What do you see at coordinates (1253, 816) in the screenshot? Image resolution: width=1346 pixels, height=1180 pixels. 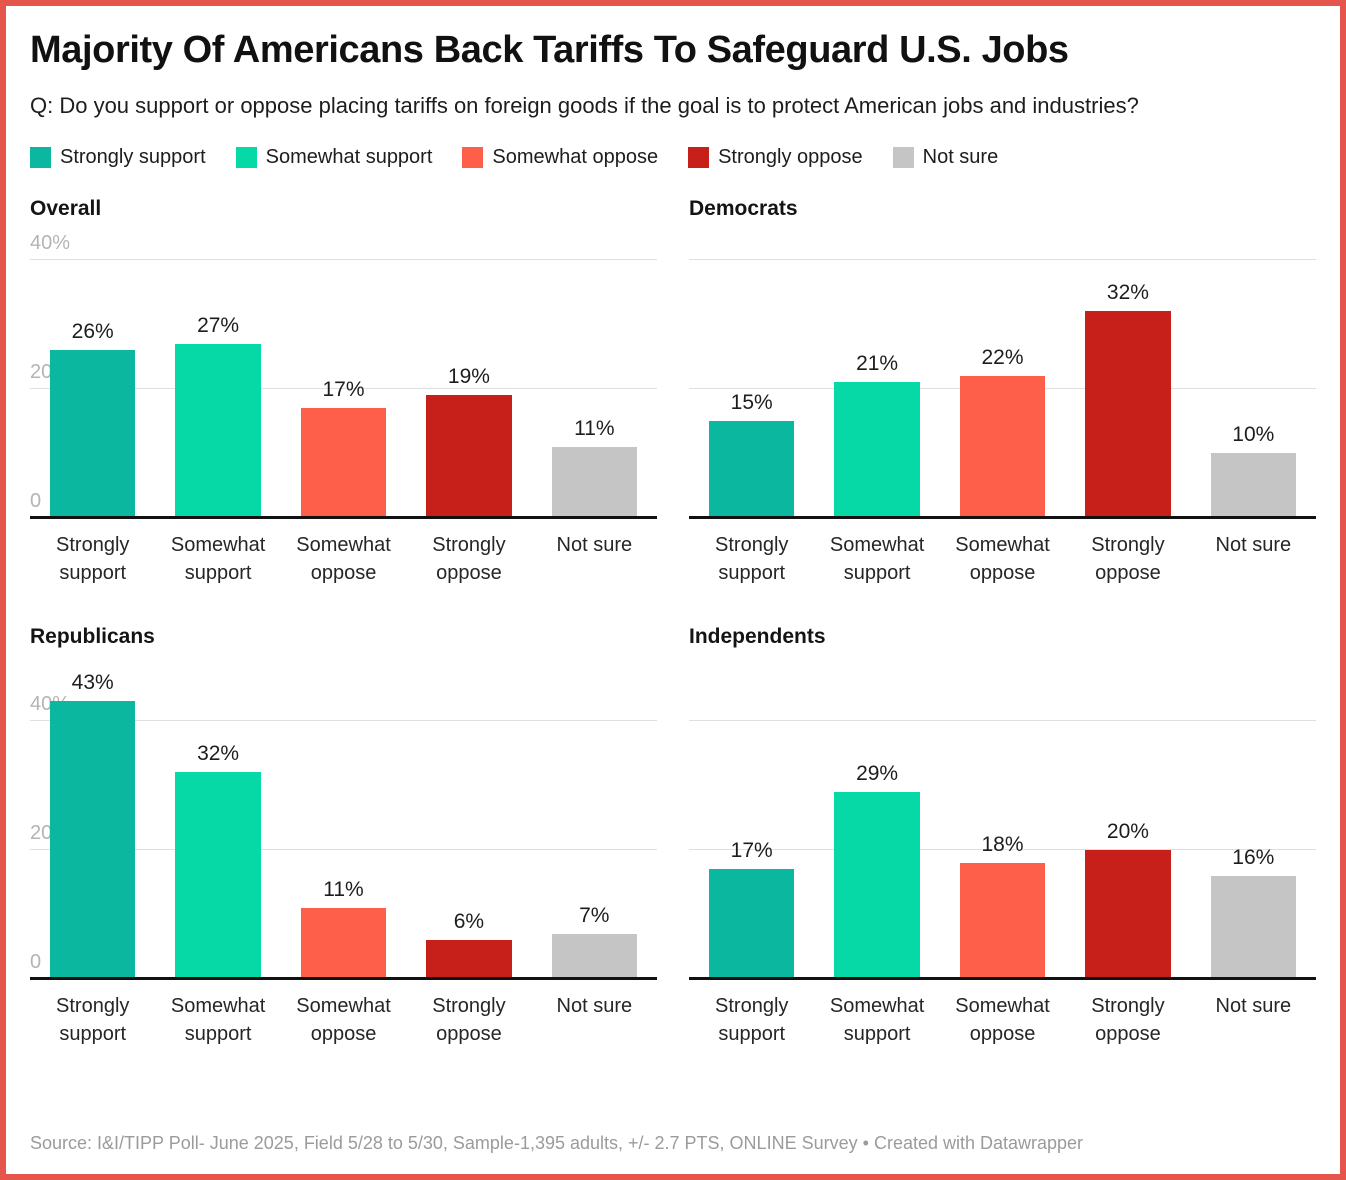 I see `bar-slot: 16%` at bounding box center [1253, 816].